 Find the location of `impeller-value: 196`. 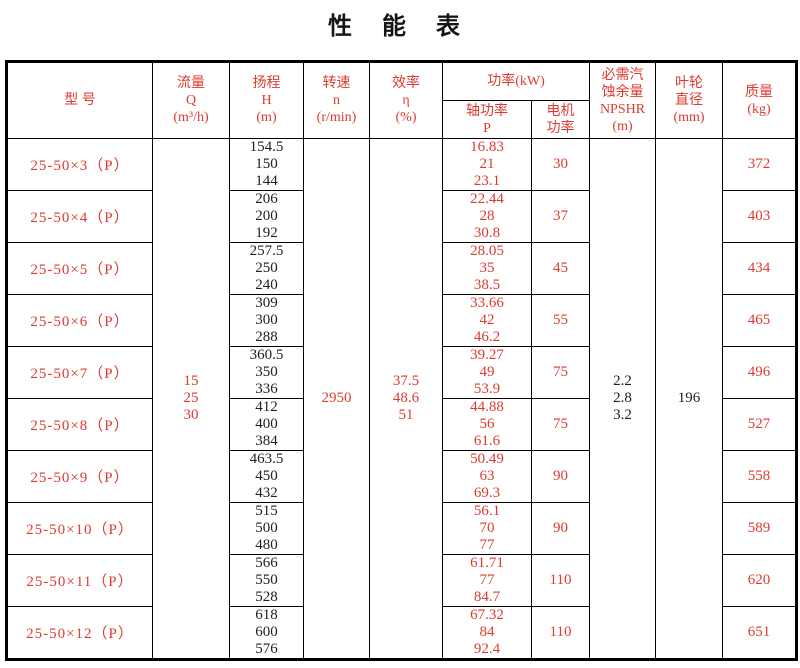

impeller-value: 196 is located at coordinates (689, 398).